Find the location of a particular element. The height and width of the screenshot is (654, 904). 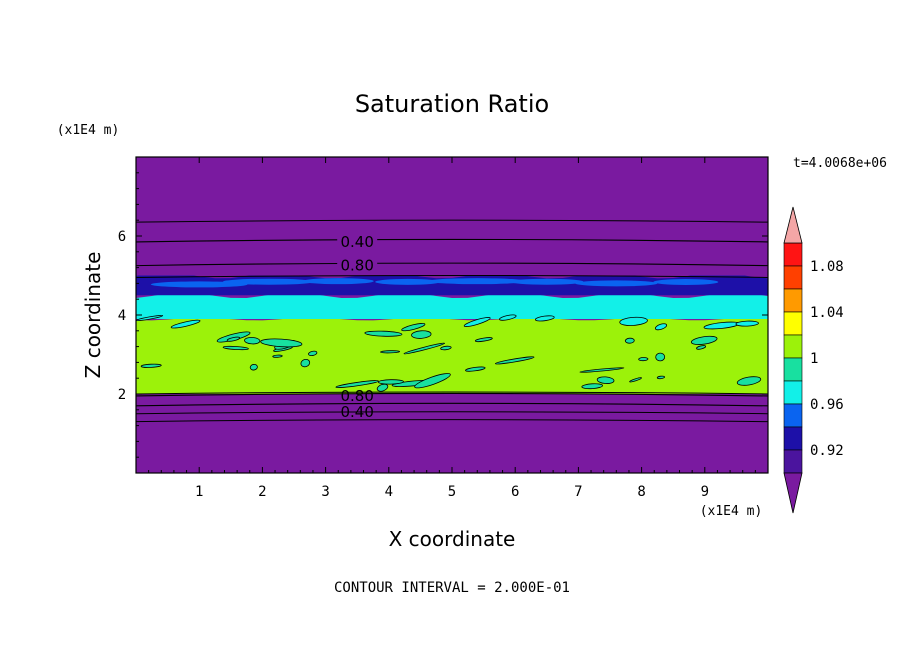

x-tick-label: 8 is located at coordinates (641, 492).